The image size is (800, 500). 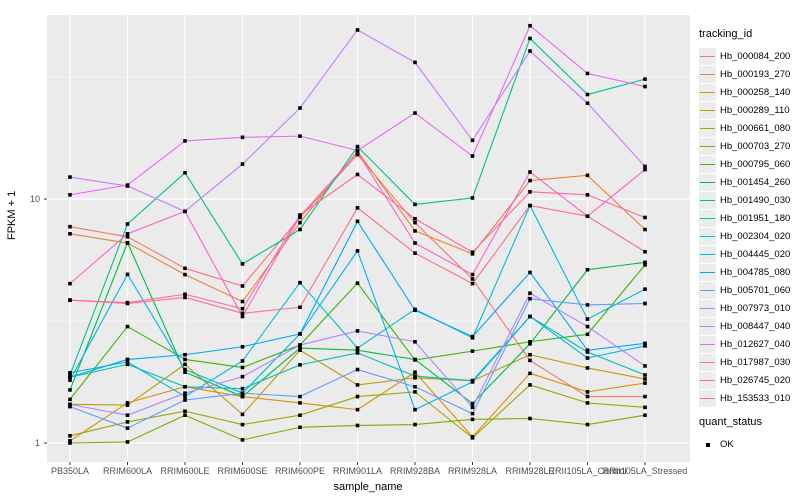 What do you see at coordinates (755, 308) in the screenshot?
I see `legend-label: Hb_007973_010` at bounding box center [755, 308].